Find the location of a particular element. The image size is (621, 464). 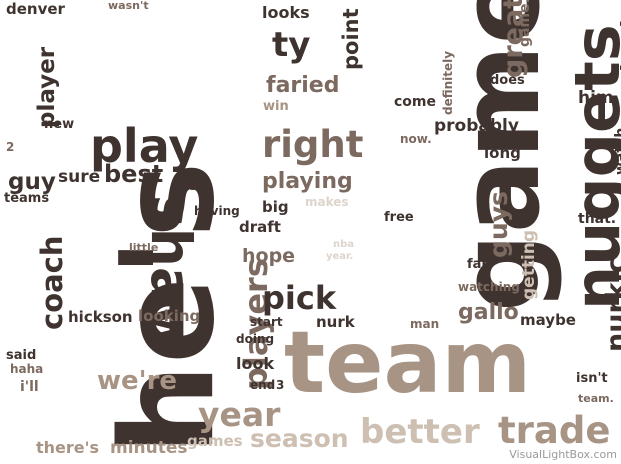

word-theres: there's is located at coordinates (68, 447).